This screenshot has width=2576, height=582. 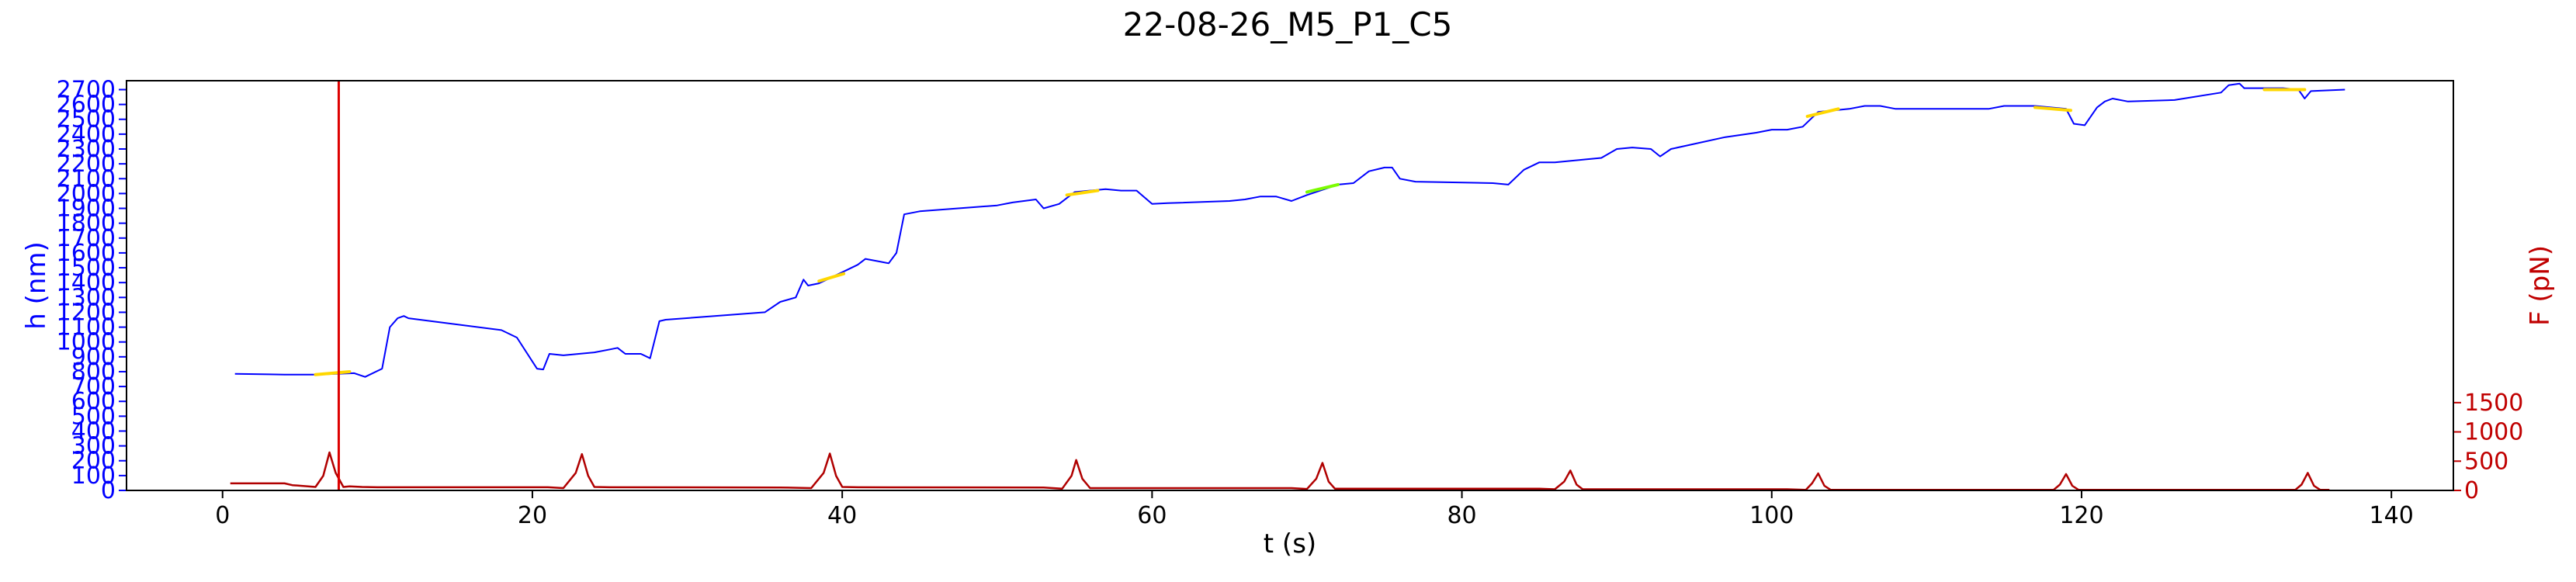 I want to click on x-tick-label: 60, so click(x=1152, y=515).